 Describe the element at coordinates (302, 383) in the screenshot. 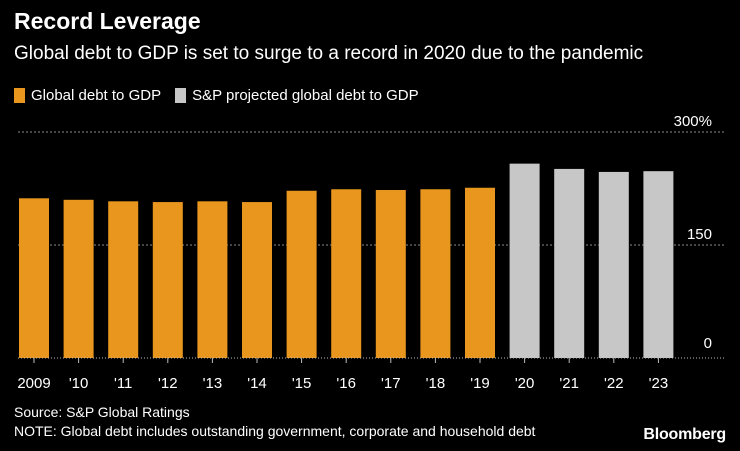

I see `x-tick-label-6: '15` at that location.